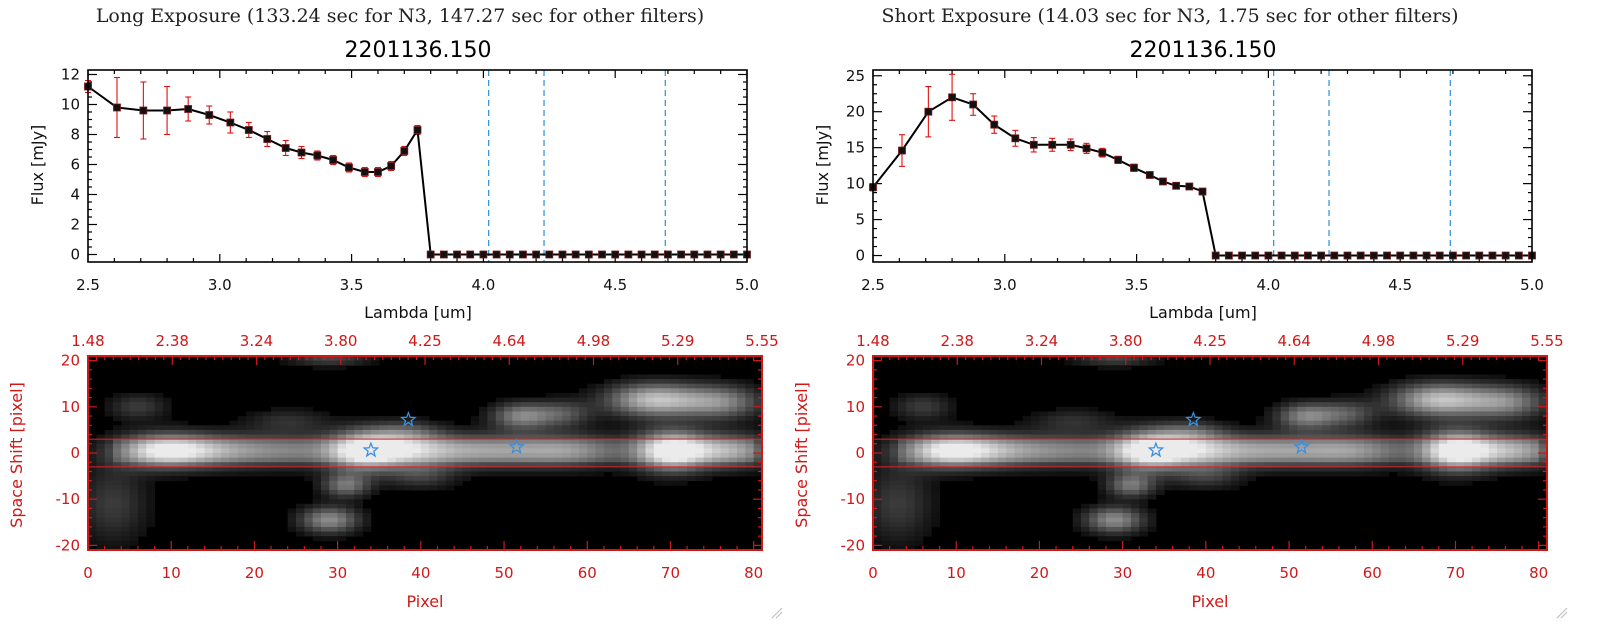  What do you see at coordinates (1546, 341) in the screenshot?
I see `wavelength-tick-label: 5.55` at bounding box center [1546, 341].